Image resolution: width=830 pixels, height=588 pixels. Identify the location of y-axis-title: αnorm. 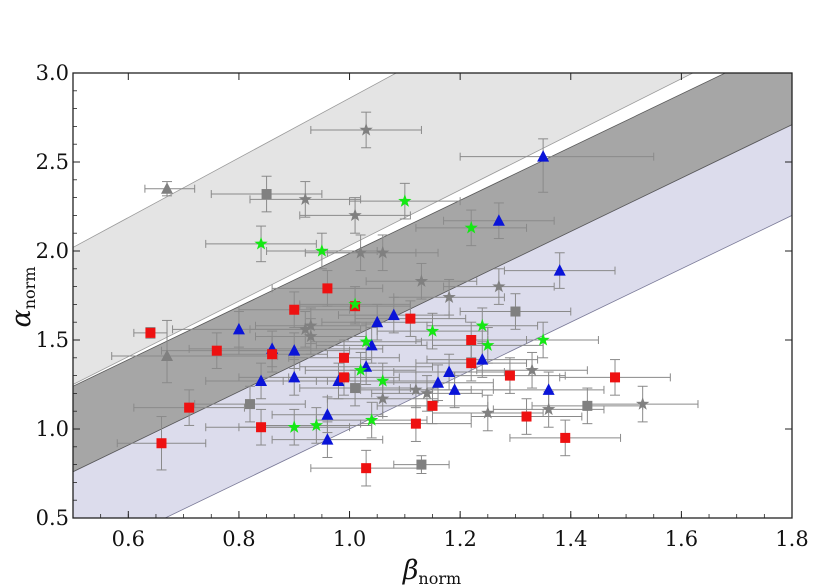
(22, 297).